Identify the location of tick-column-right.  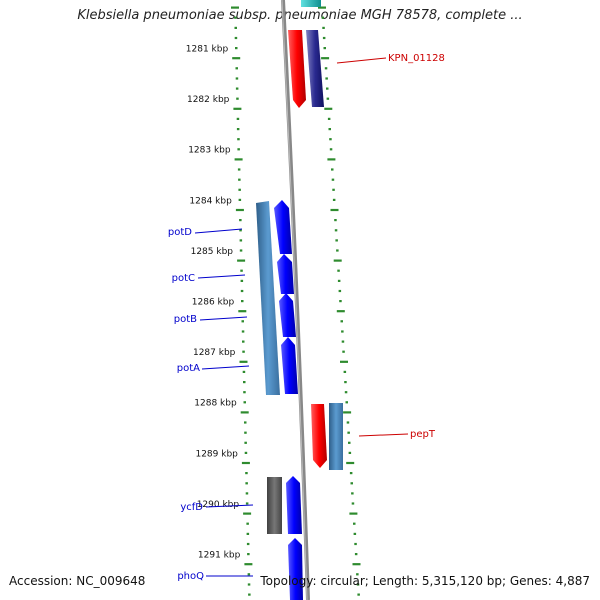
(339, 301).